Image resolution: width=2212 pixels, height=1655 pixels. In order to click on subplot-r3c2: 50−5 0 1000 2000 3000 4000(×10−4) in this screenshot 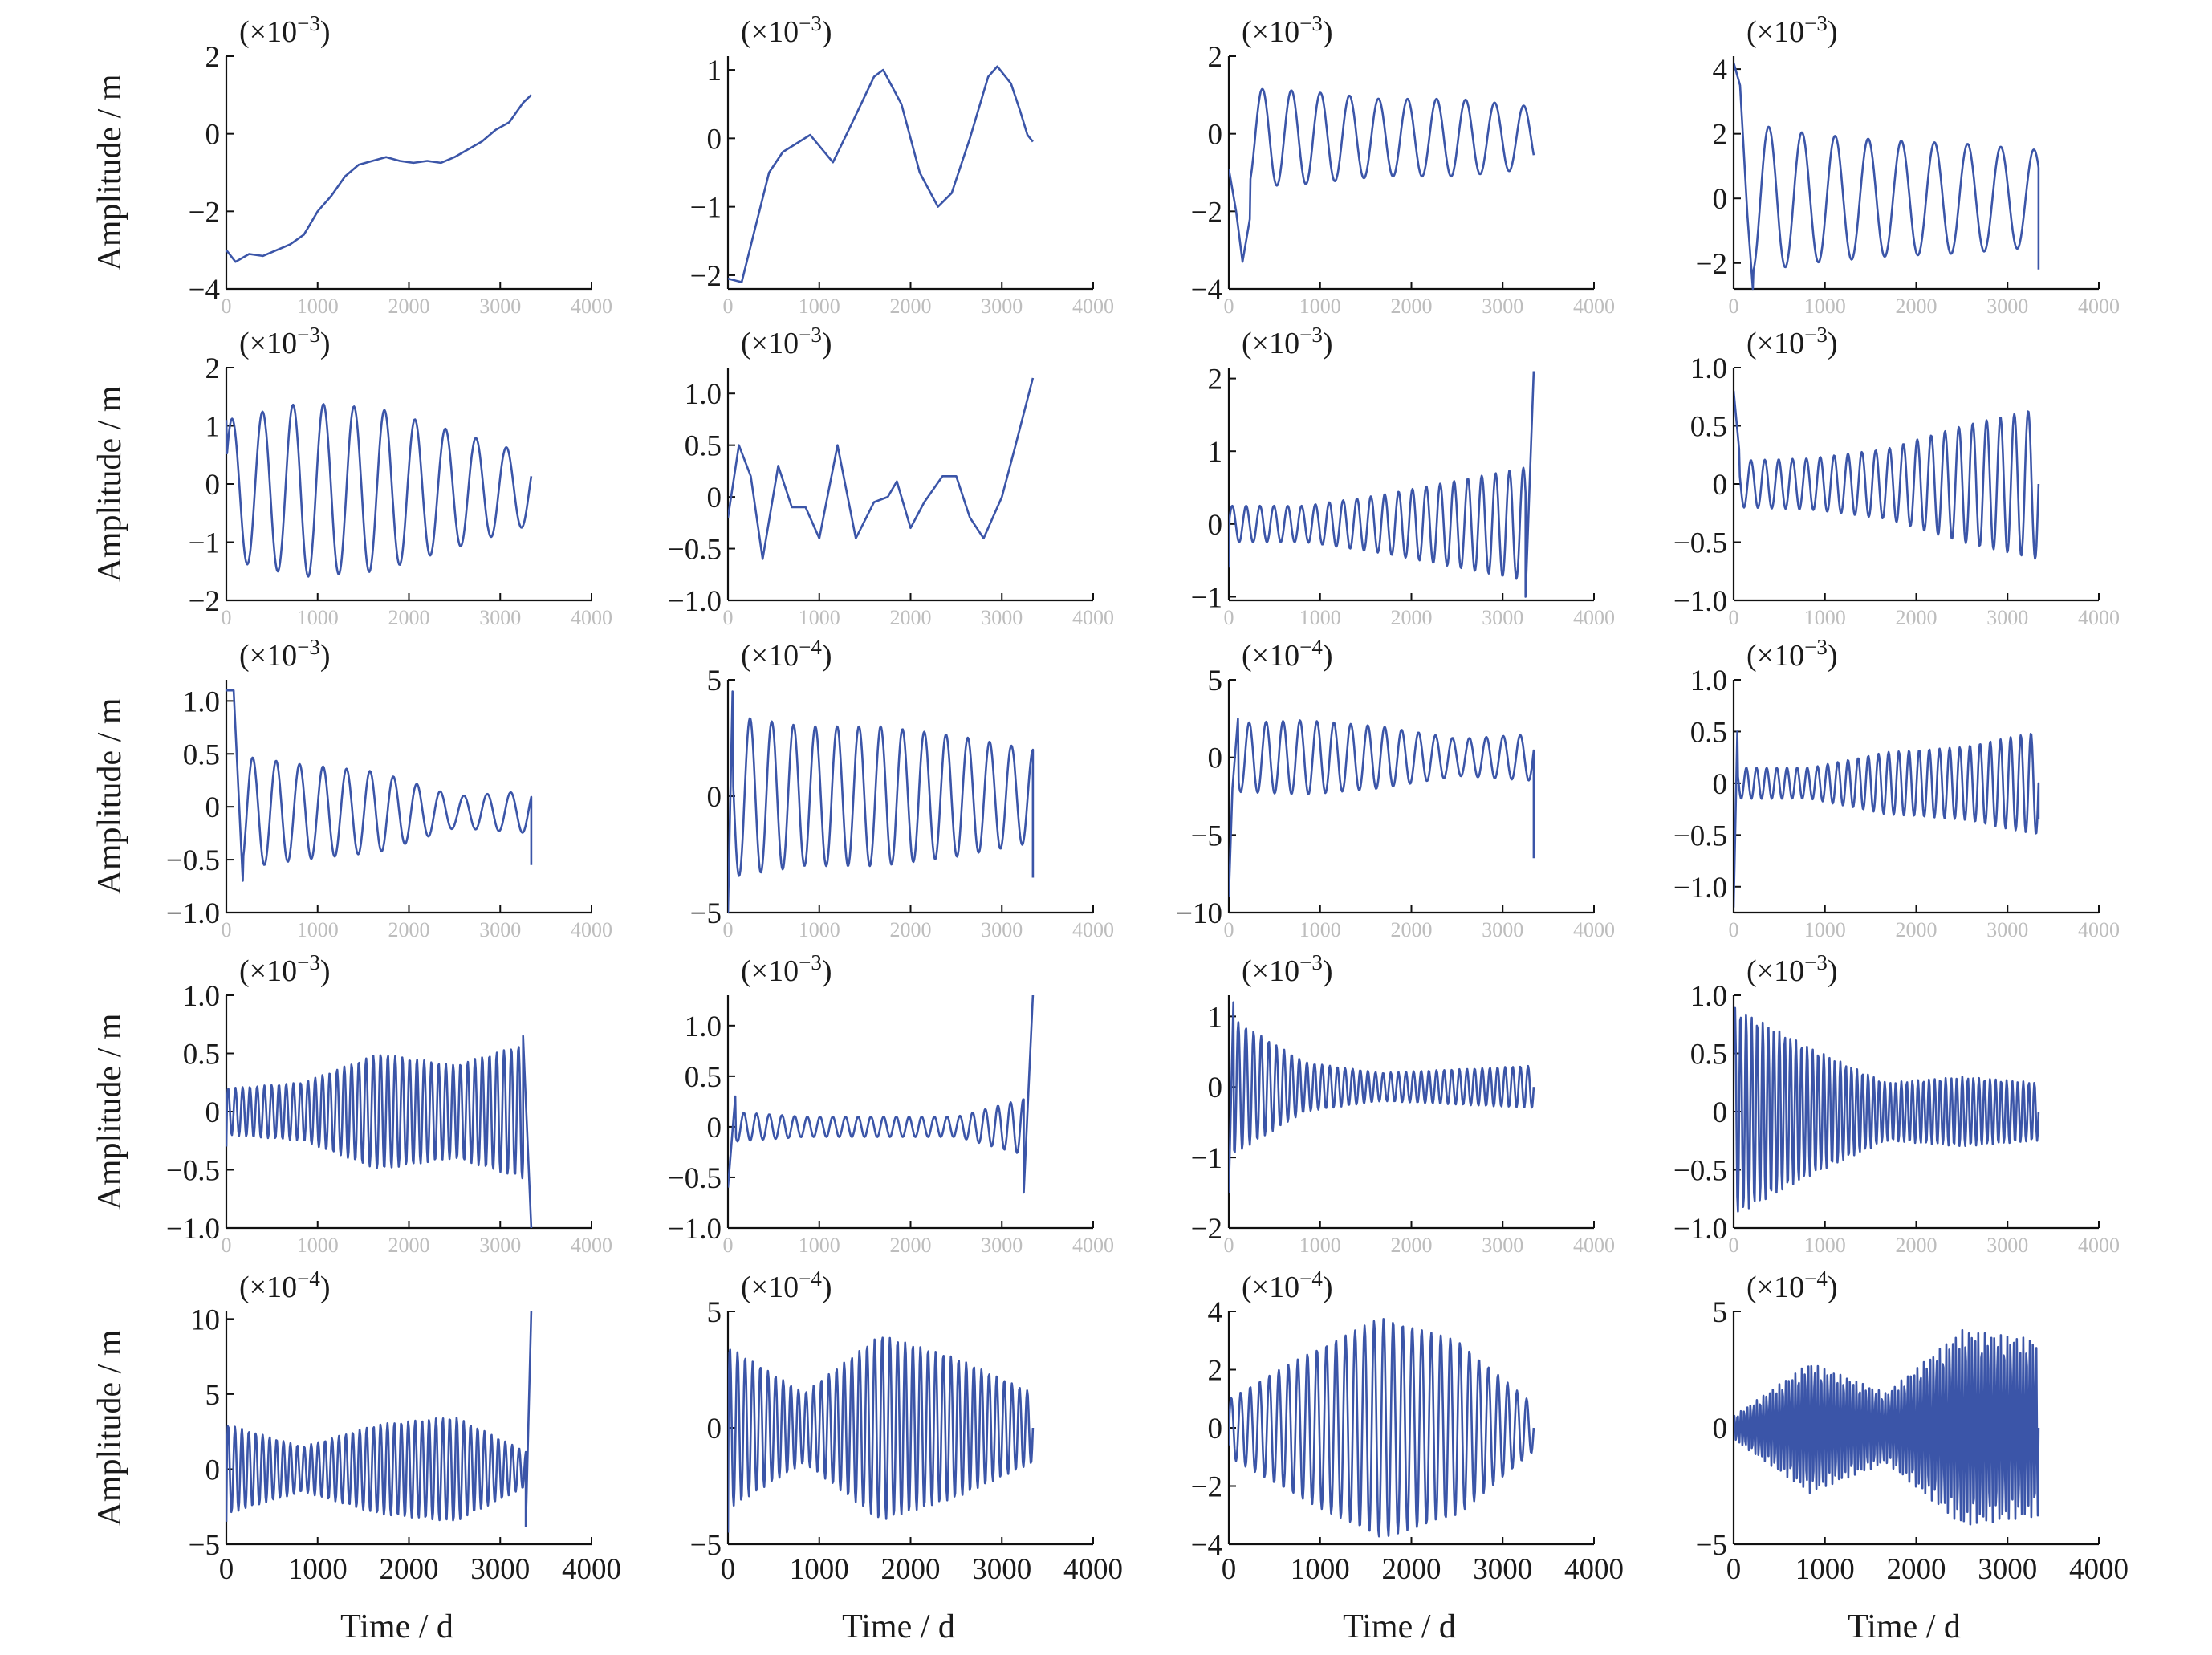, I will do `click(902, 788)`.